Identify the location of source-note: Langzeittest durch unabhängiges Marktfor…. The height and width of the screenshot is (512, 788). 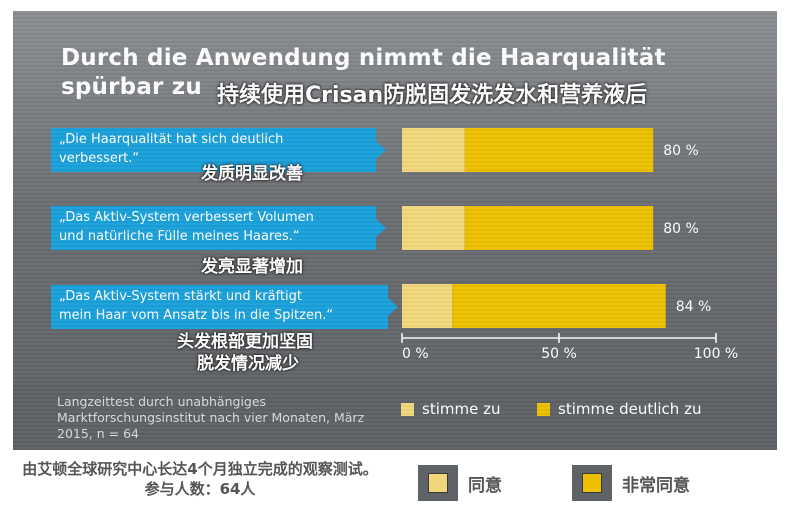
(211, 417).